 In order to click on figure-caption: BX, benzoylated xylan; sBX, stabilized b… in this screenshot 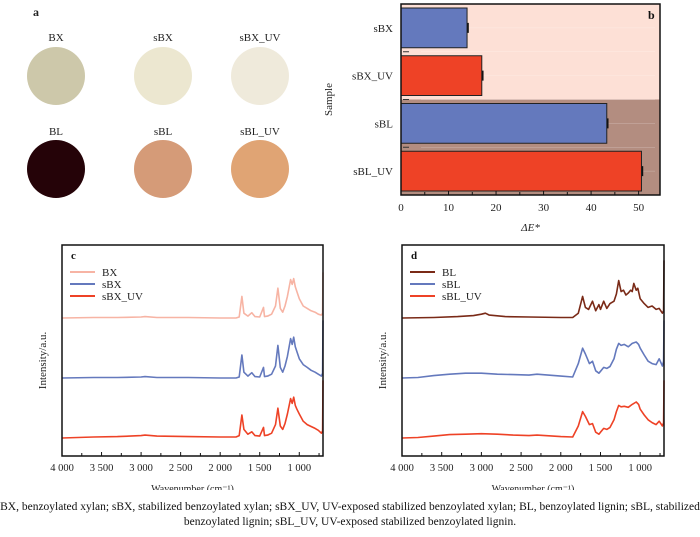, I will do `click(350, 514)`.